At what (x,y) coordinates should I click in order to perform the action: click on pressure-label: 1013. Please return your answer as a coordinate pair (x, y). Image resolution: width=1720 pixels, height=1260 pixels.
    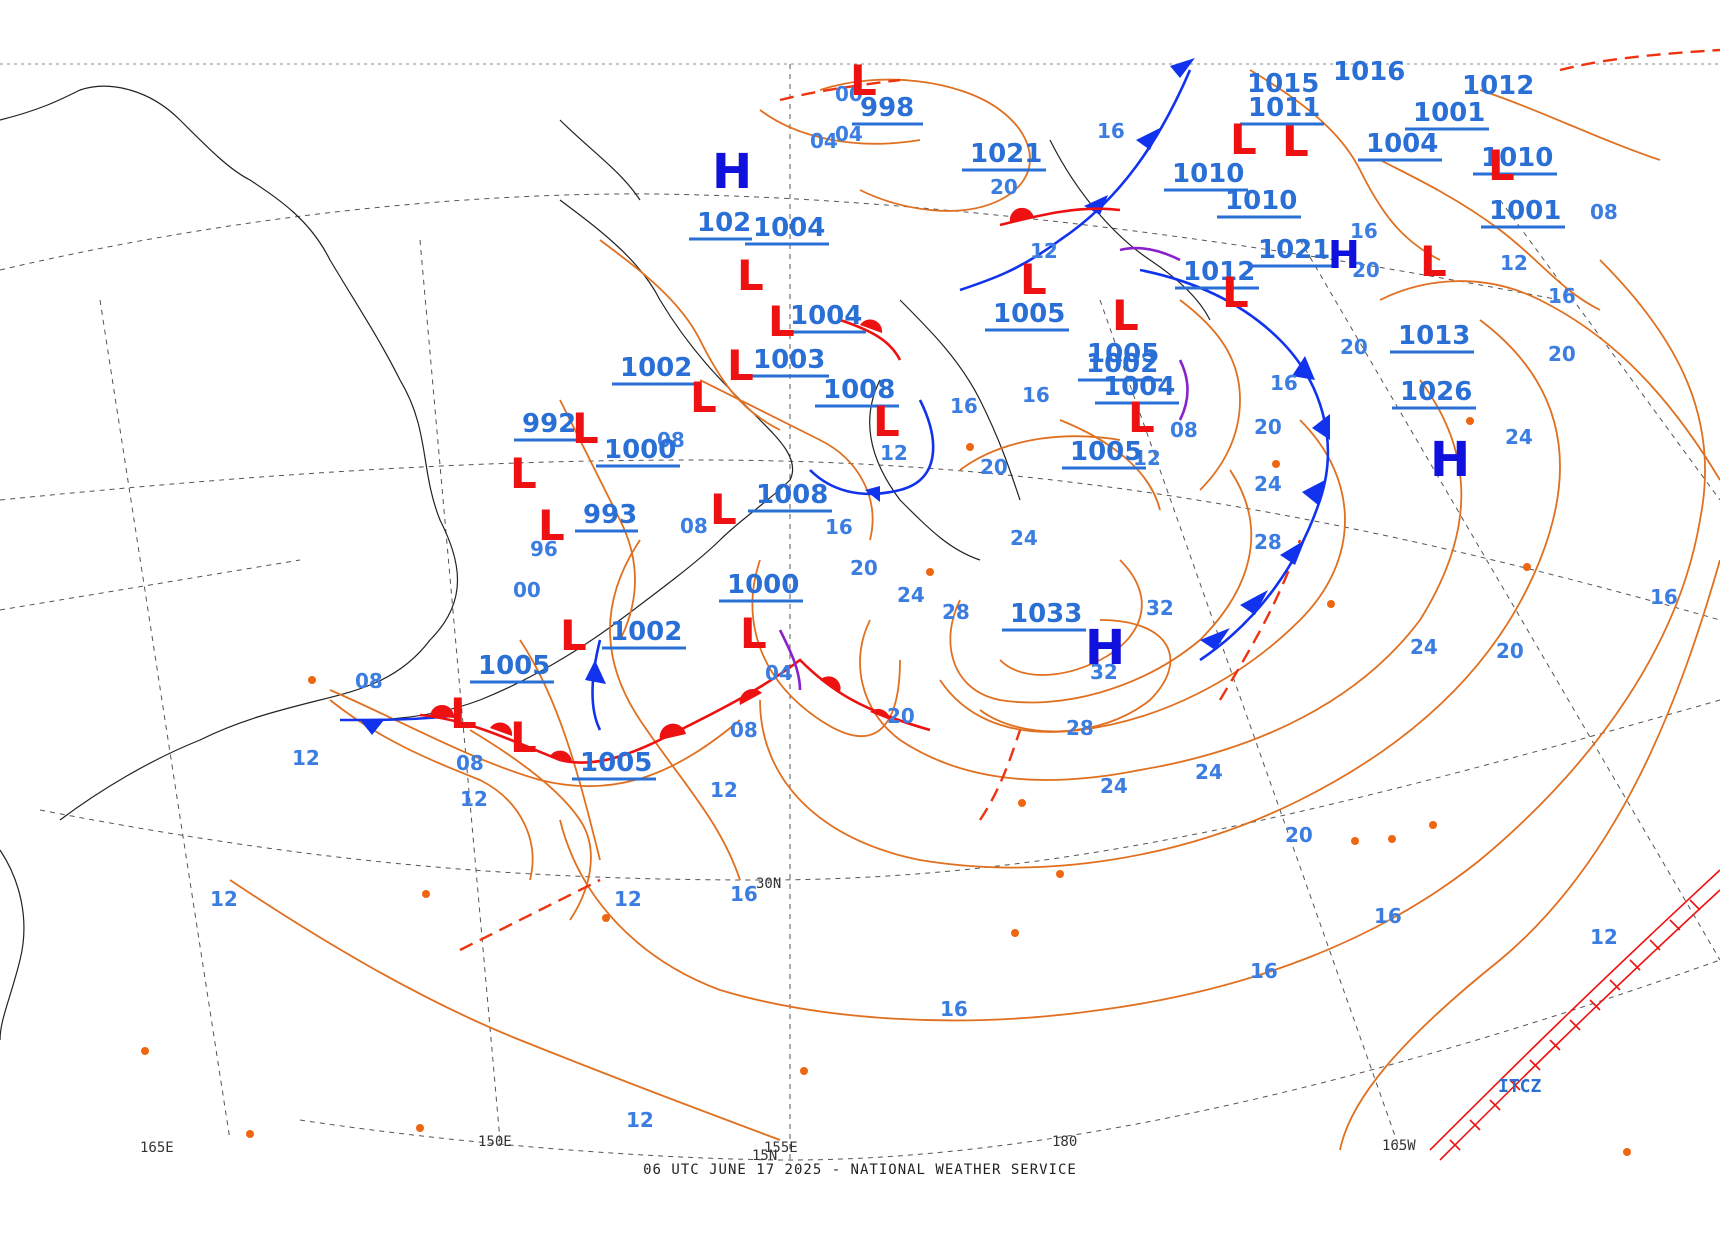
    Looking at the image, I should click on (1434, 336).